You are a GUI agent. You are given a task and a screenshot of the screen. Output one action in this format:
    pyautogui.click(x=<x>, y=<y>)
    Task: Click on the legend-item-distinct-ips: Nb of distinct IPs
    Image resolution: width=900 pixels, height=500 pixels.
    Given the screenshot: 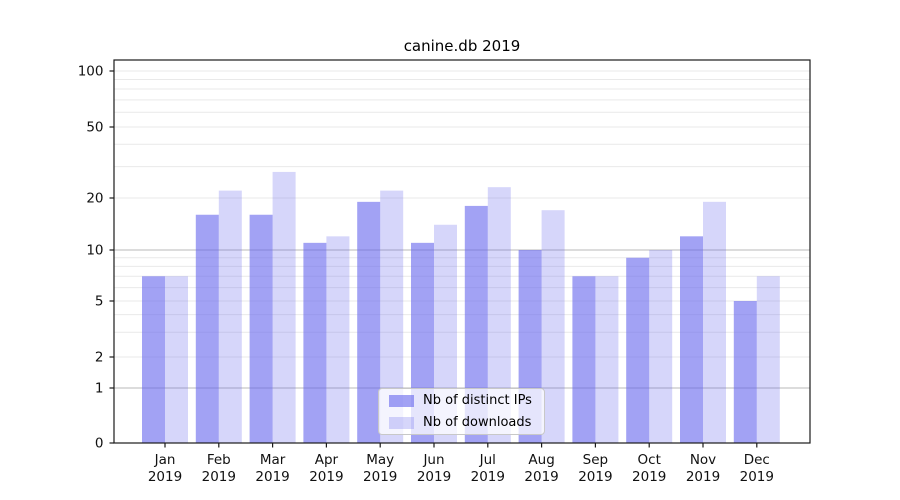 What is the action you would take?
    pyautogui.click(x=461, y=400)
    